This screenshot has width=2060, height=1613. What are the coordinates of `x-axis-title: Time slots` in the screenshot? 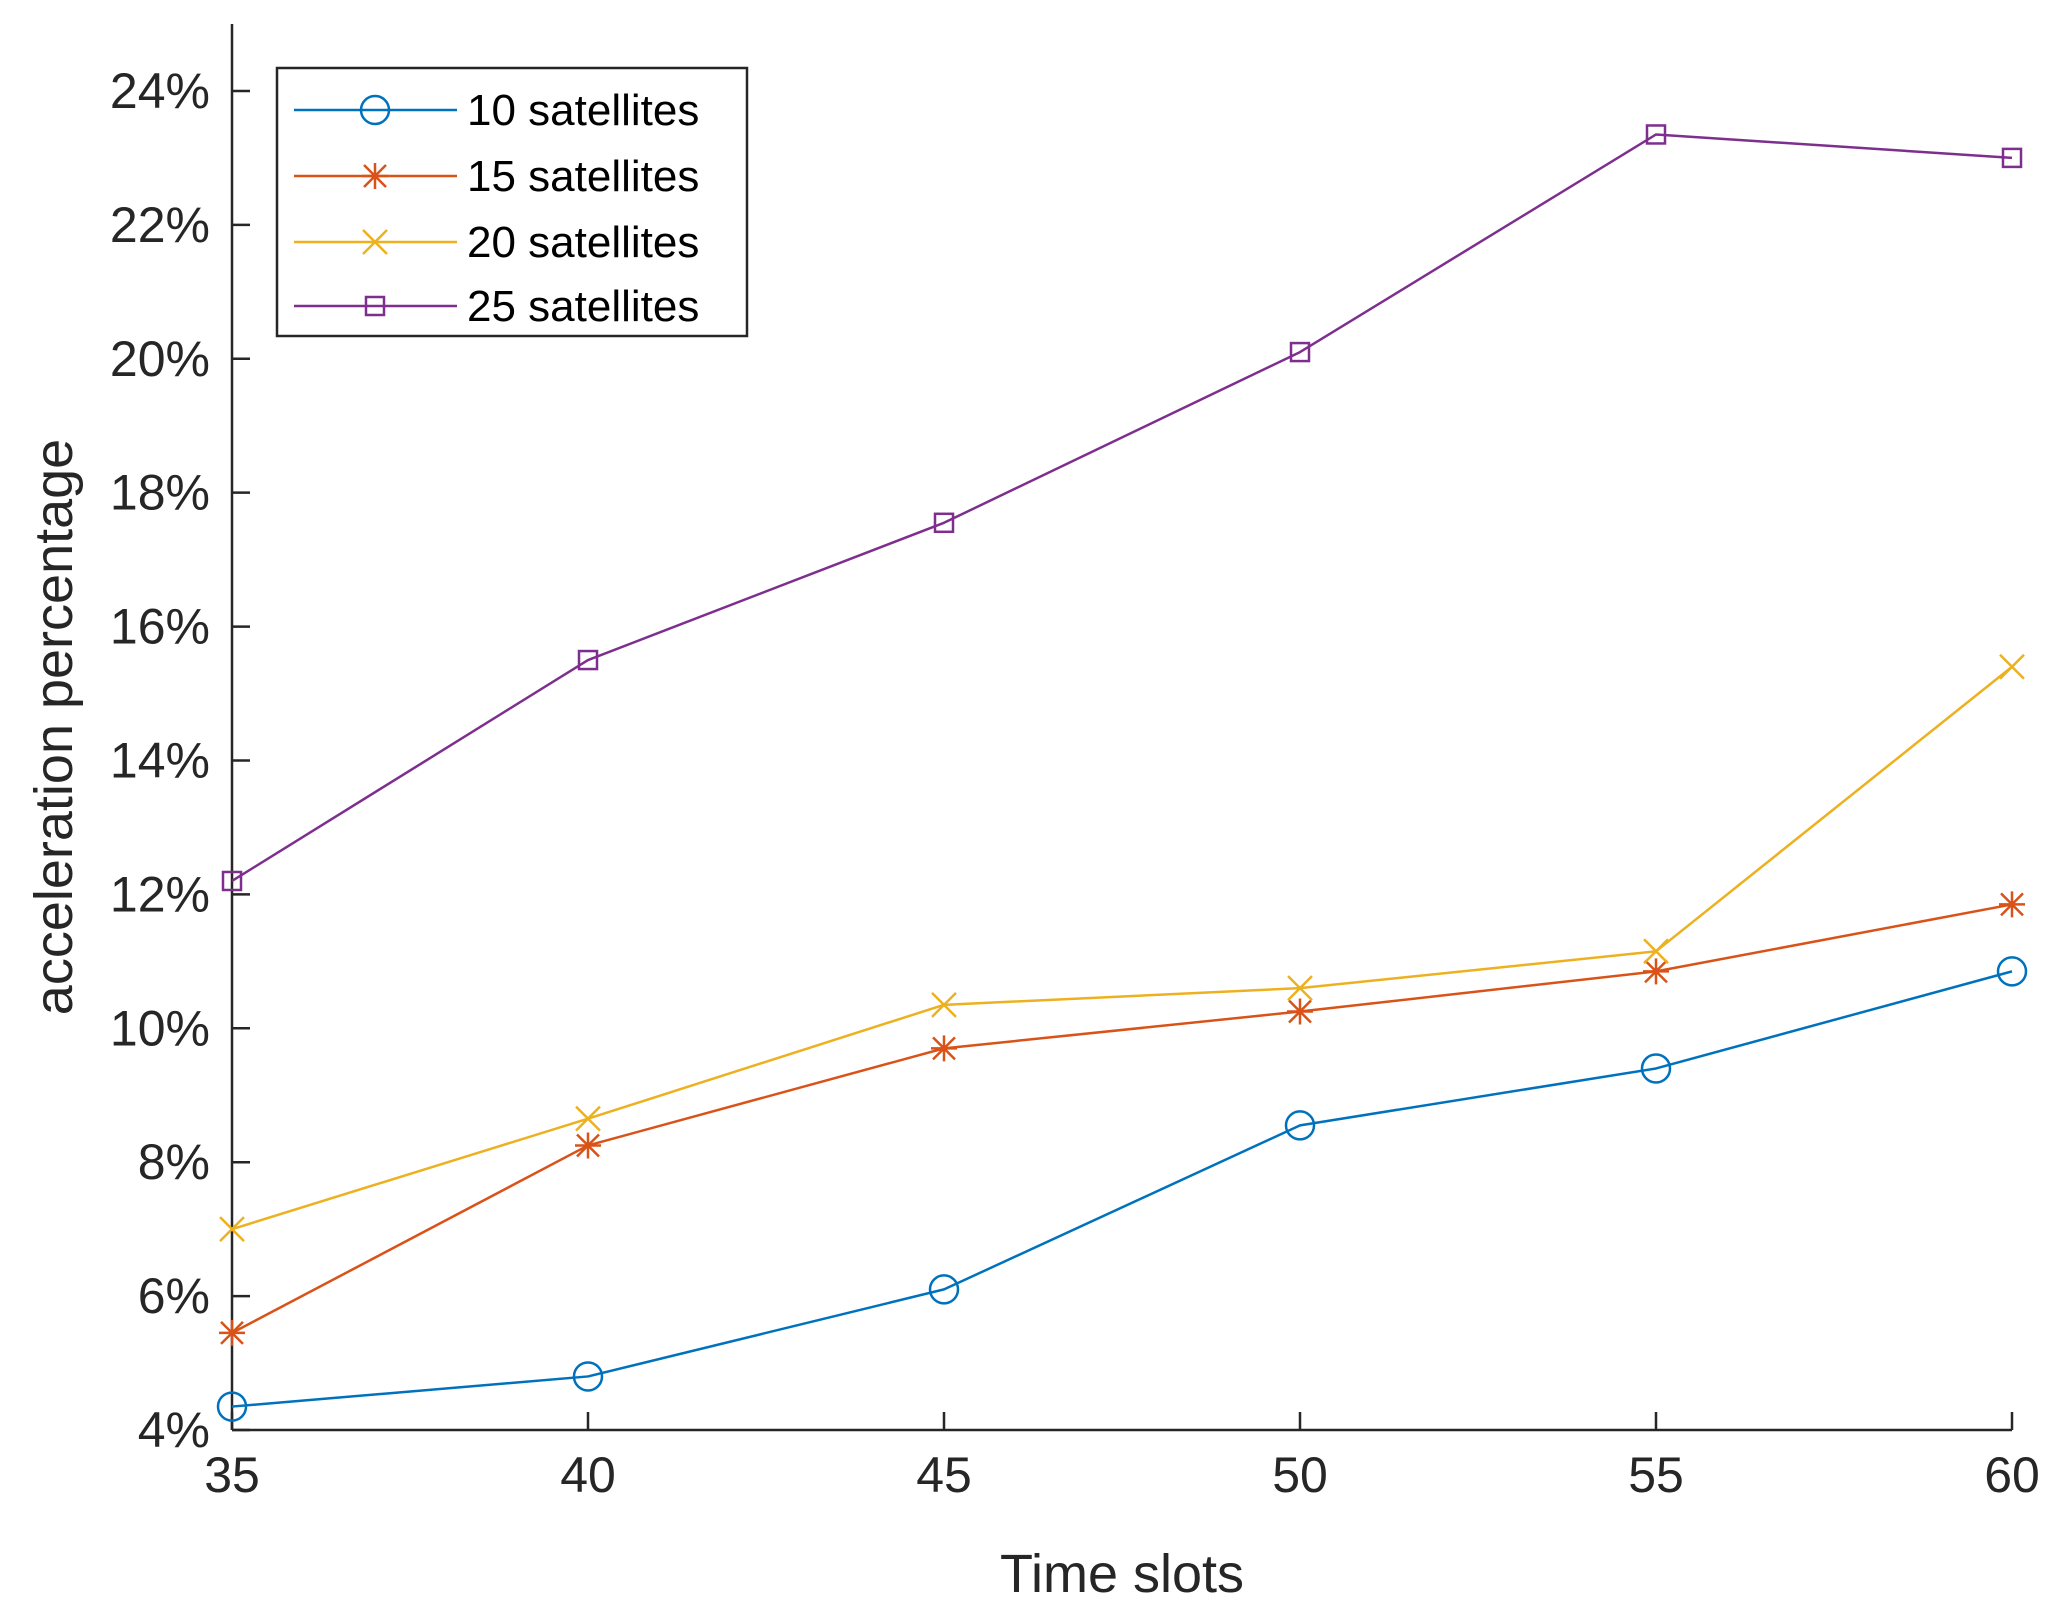 It's located at (1122, 1574).